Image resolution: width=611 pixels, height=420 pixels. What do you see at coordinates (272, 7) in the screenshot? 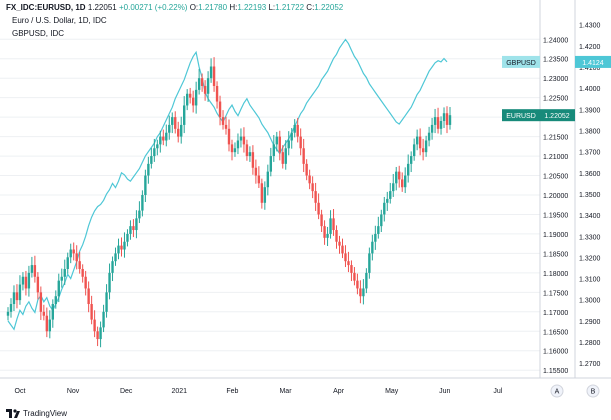
I see `low-label: L:` at bounding box center [272, 7].